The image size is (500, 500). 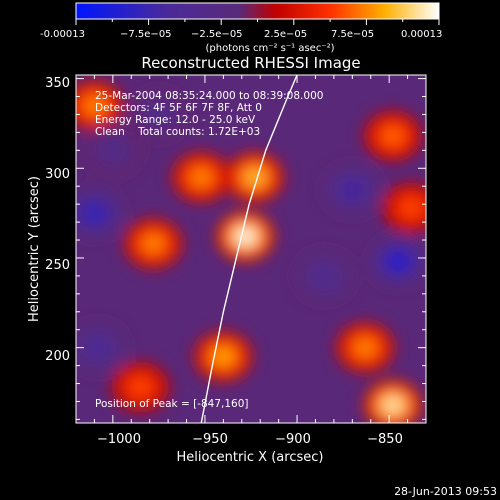 I want to click on x-tick-label: −900, so click(x=293, y=439).